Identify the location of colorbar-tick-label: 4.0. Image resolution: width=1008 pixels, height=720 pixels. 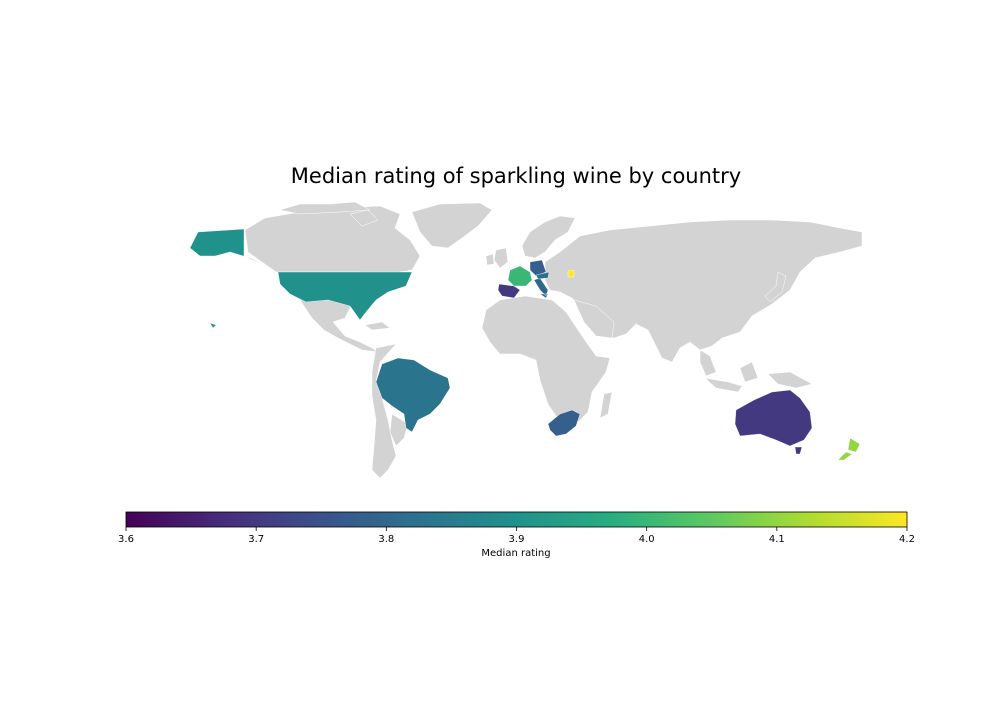
(647, 539).